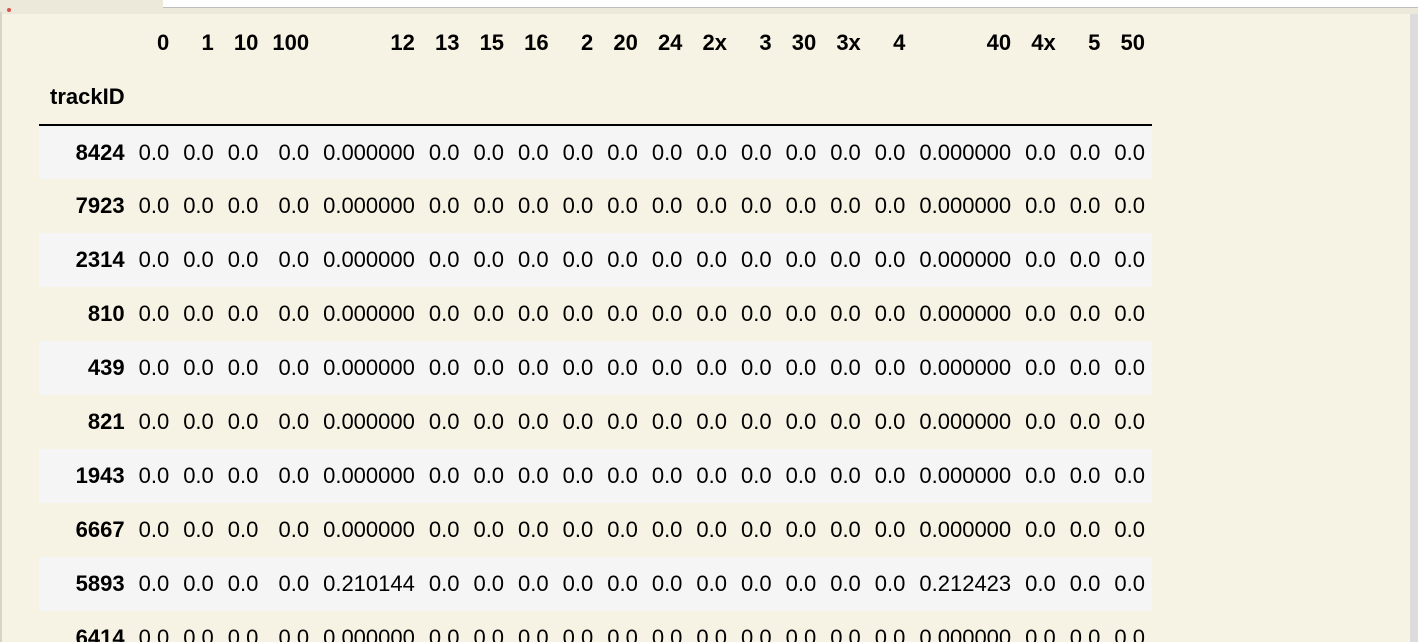  Describe the element at coordinates (715, 42) in the screenshot. I see `column-header: 2x` at that location.